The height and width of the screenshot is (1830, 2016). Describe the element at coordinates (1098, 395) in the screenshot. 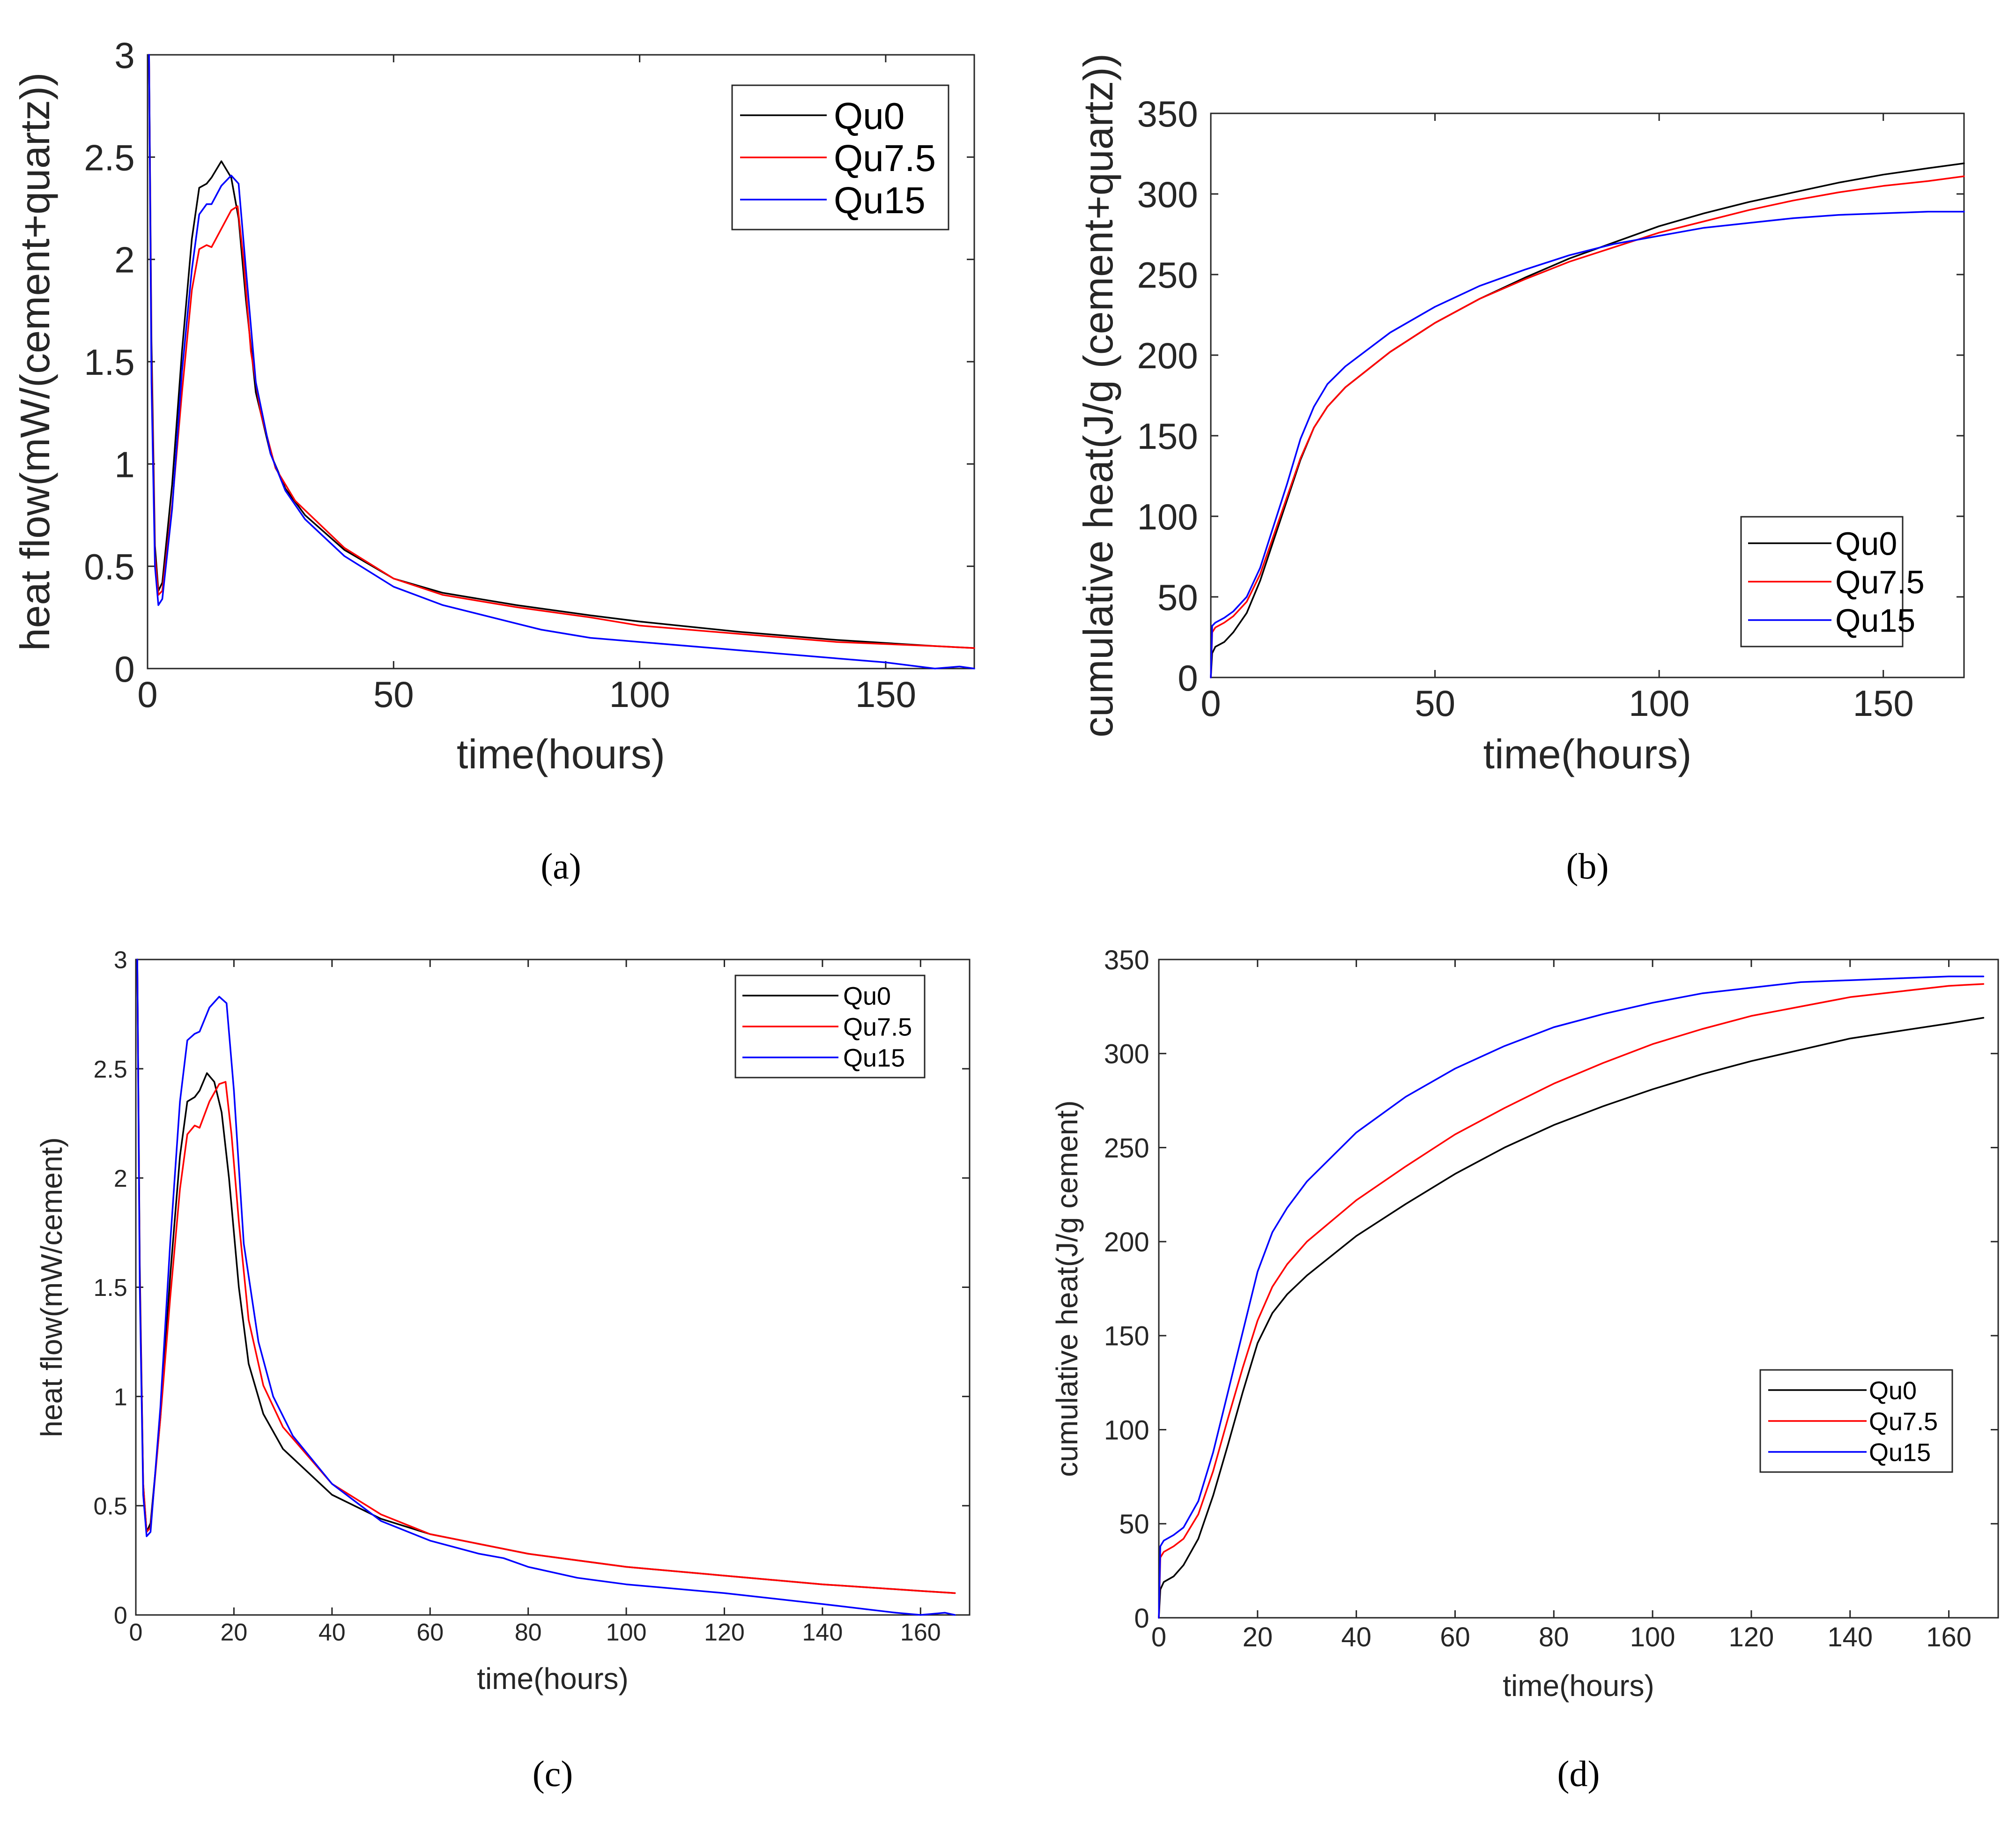

I see `y-axis-title: cumulative heat(J/g (cement+quartz))` at that location.